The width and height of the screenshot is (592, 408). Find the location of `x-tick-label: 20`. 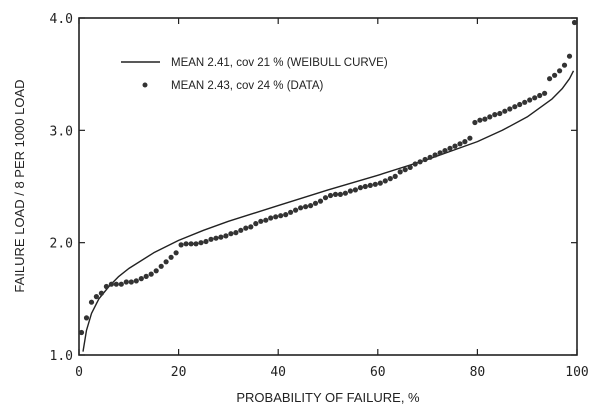

x-tick-label: 20 is located at coordinates (179, 372).